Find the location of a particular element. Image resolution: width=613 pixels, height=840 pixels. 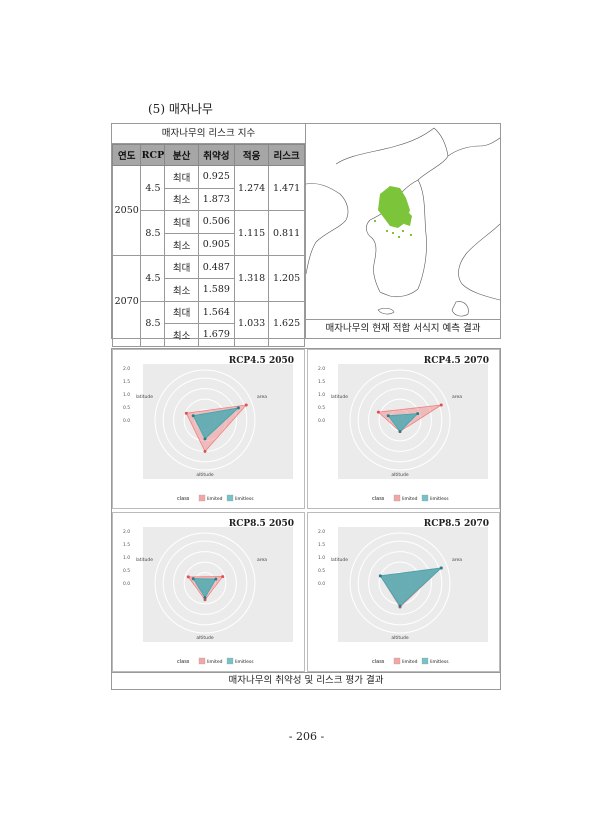

cell-adaptation: 1.274 is located at coordinates (252, 188).